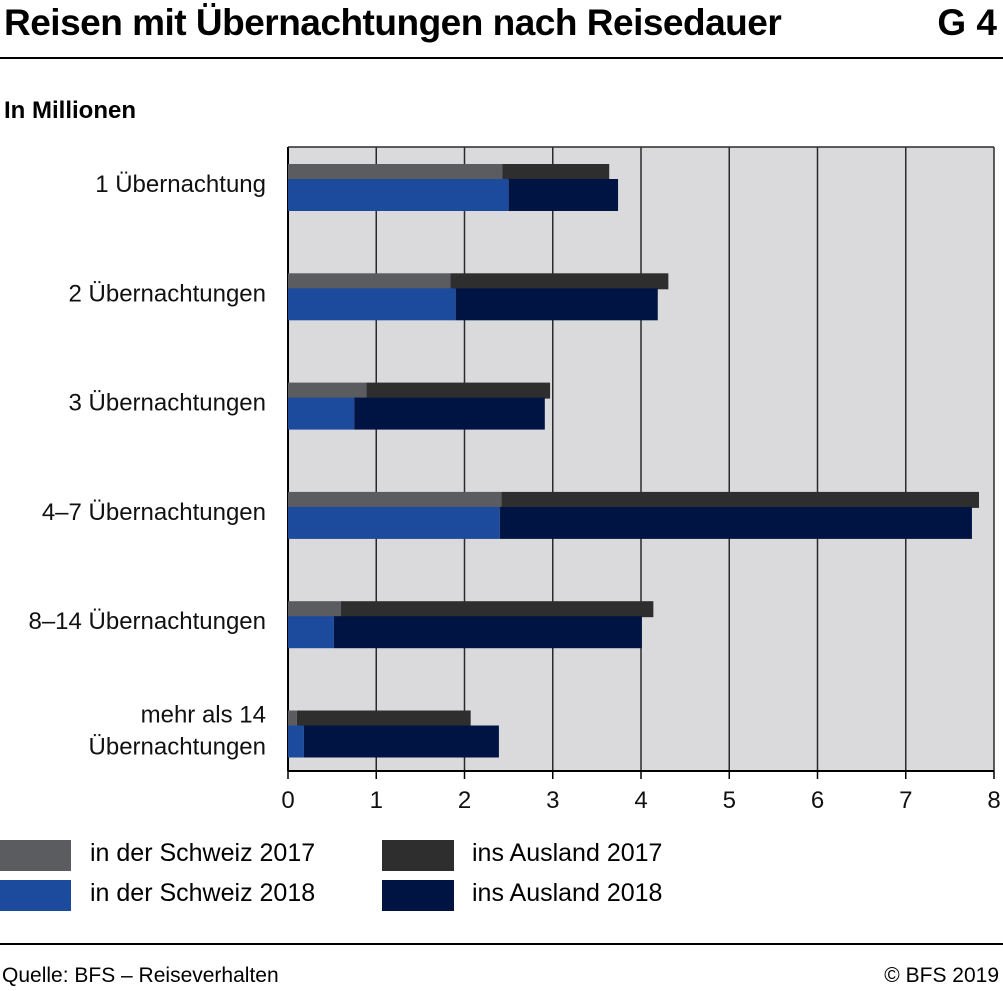 The image size is (1003, 991). I want to click on category-label: 2 Übernachtungen, so click(167, 293).